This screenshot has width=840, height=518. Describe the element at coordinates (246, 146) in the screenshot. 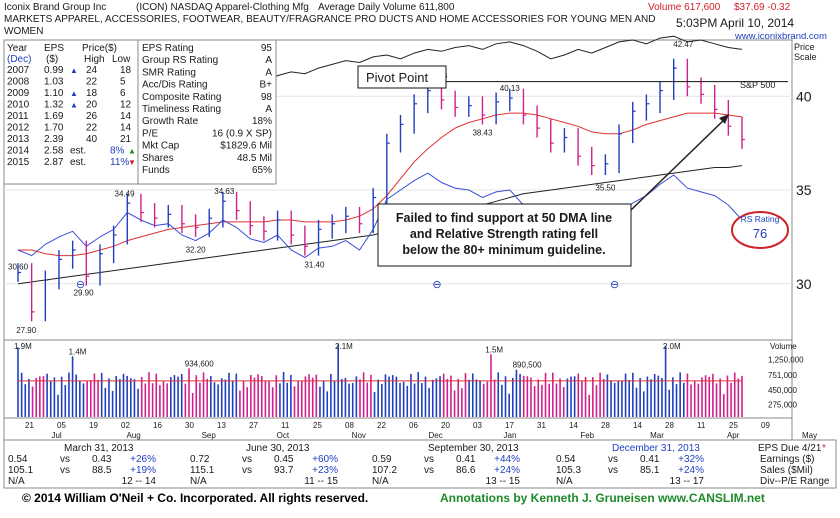

I see `rating-value: $1829.6 Mil` at that location.